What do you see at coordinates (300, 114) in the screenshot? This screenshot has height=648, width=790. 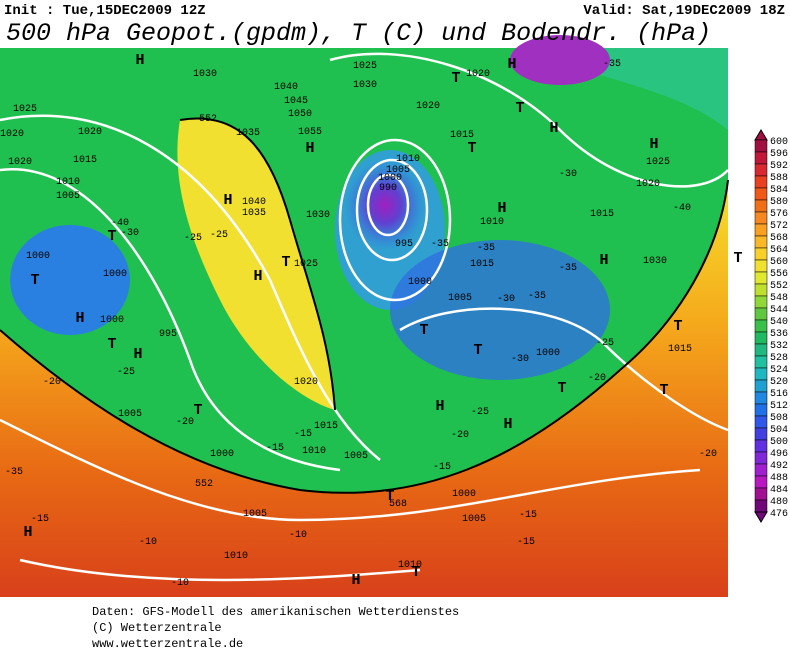 I see `contour-label: 1050` at bounding box center [300, 114].